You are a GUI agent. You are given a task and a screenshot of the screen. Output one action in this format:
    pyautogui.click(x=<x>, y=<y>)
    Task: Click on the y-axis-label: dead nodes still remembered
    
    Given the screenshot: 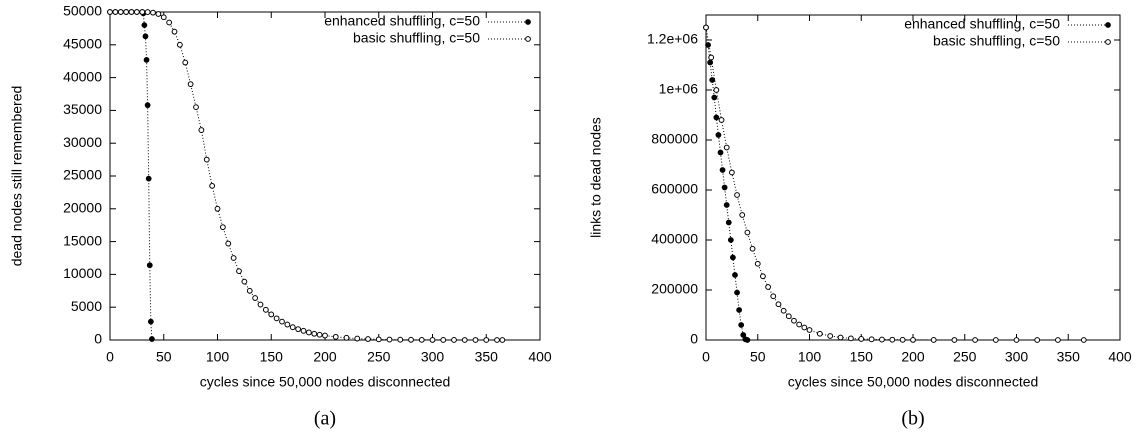 What is the action you would take?
    pyautogui.click(x=17, y=176)
    